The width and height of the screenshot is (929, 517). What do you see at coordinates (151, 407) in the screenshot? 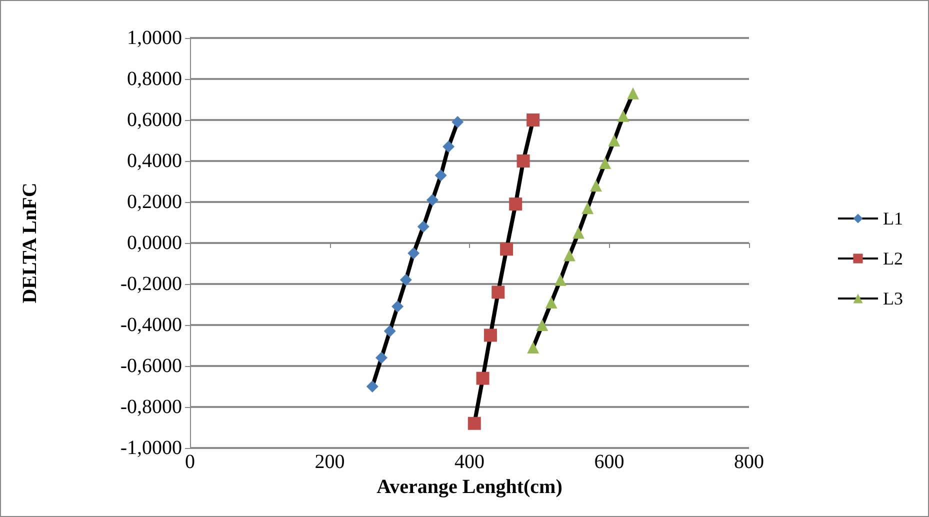
I see `y-tick-label: -0,8000` at bounding box center [151, 407].